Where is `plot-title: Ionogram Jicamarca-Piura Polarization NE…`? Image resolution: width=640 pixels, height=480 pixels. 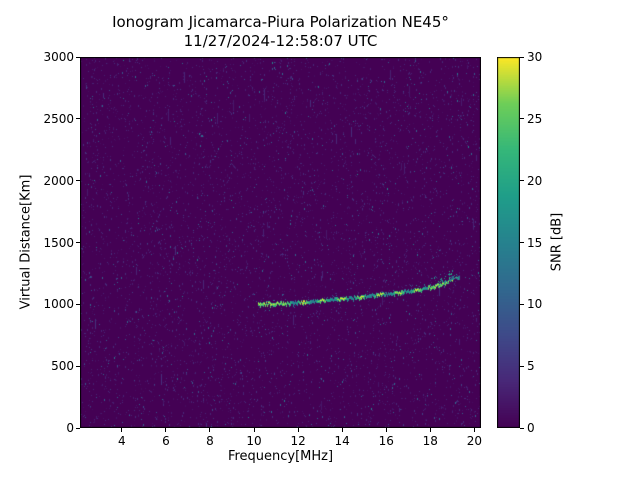 plot-title: Ionogram Jicamarca-Piura Polarization NE… is located at coordinates (280, 22).